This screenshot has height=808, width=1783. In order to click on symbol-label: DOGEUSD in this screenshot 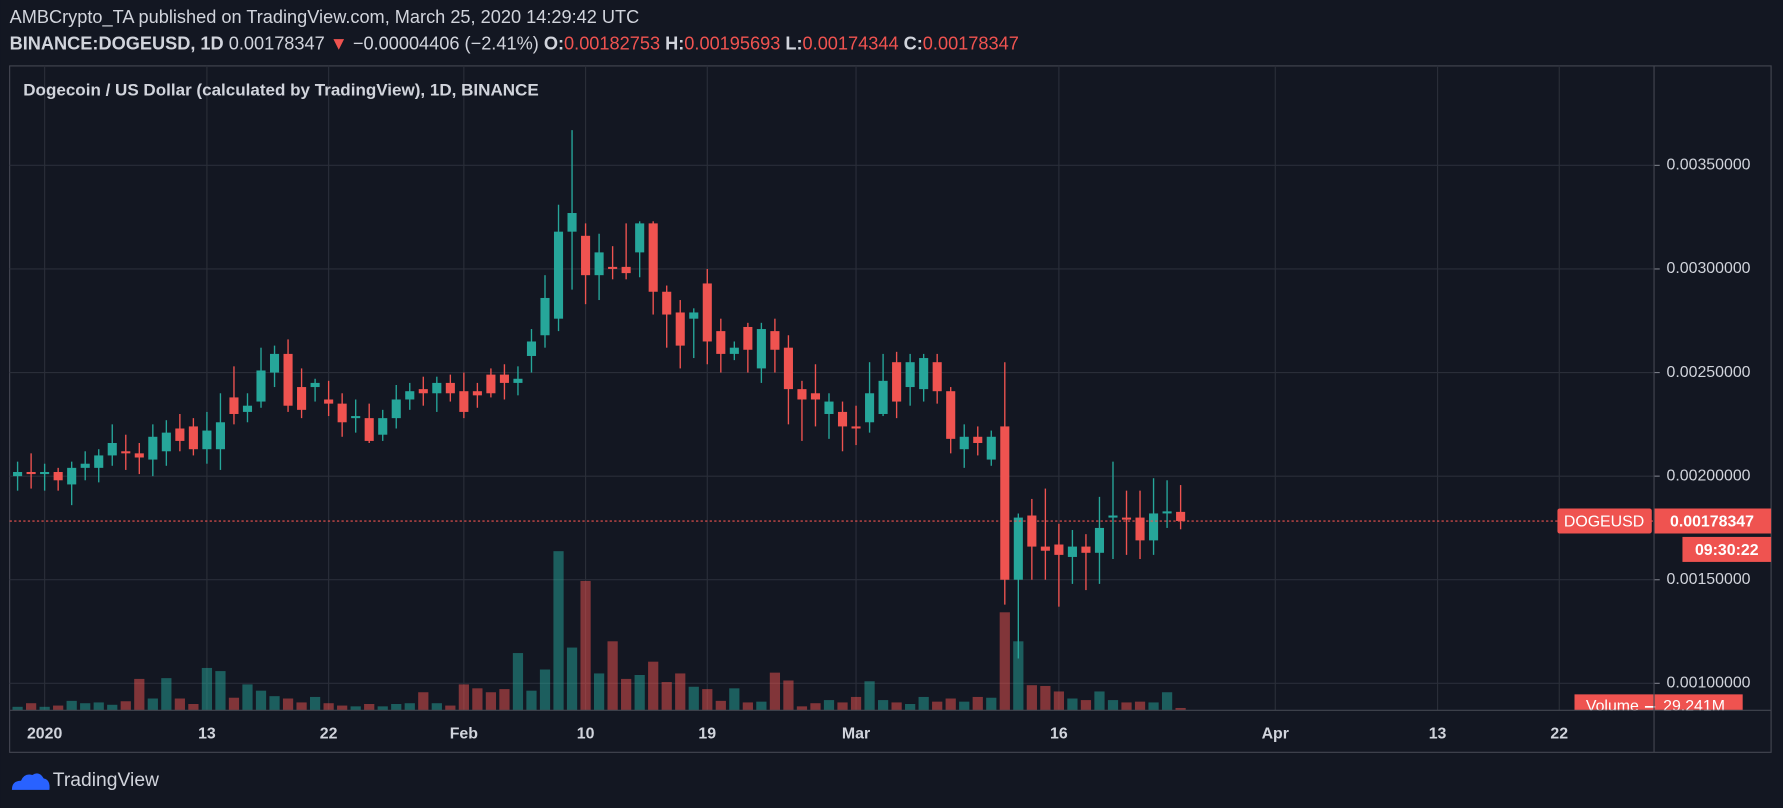, I will do `click(1604, 521)`.